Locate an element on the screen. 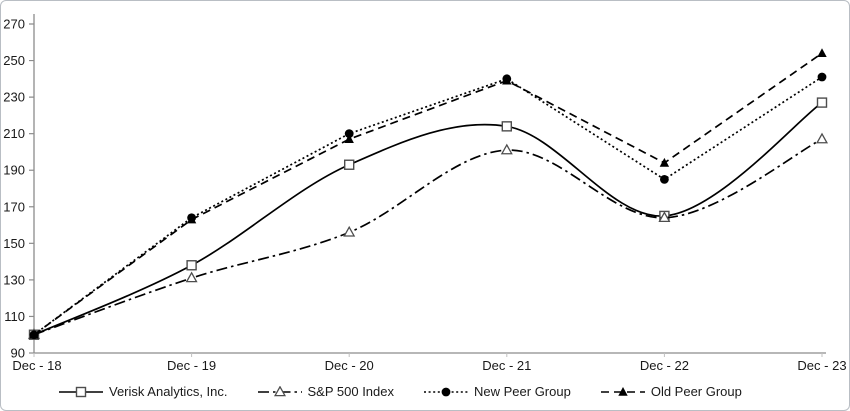  y-axis-tick-label: 110 is located at coordinates (14, 316).